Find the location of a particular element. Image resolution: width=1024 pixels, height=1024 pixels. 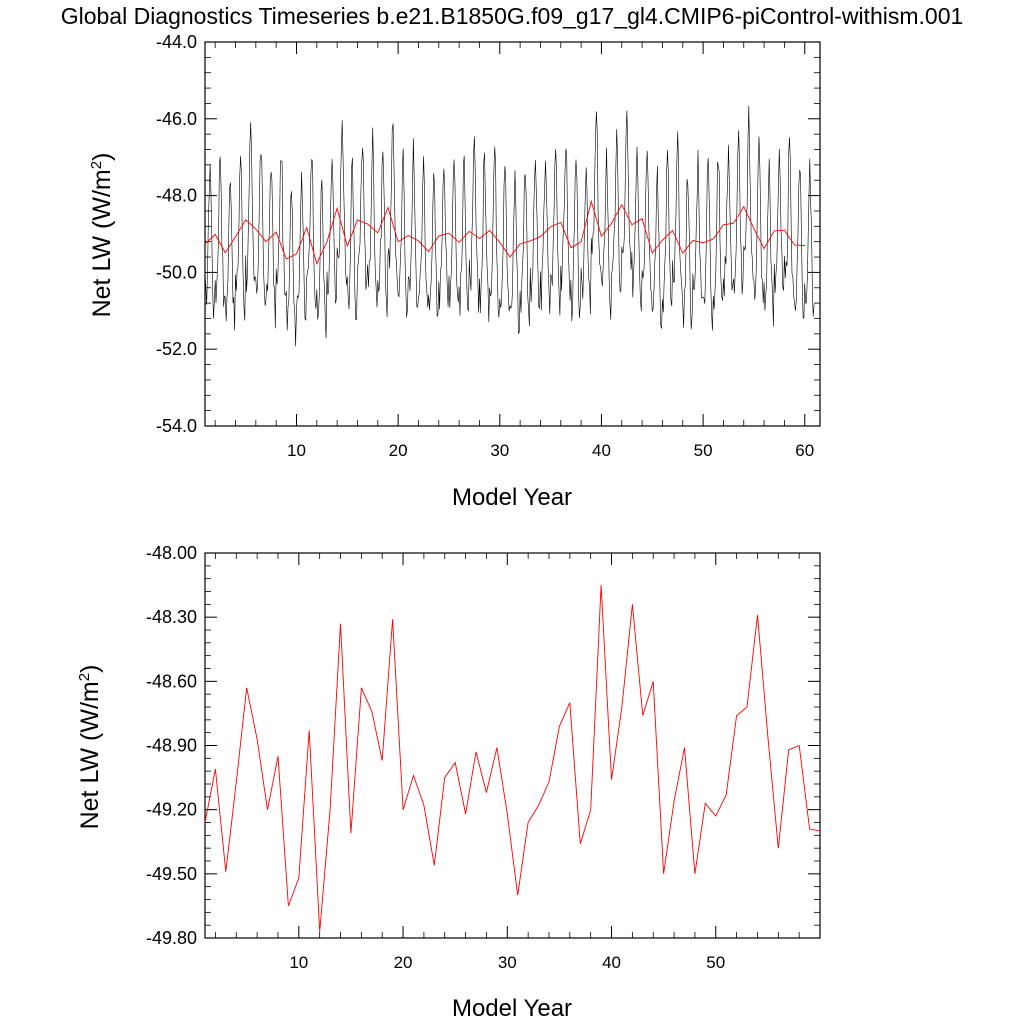

bottom-y-tick-label: -48.90 is located at coordinates (171, 746).